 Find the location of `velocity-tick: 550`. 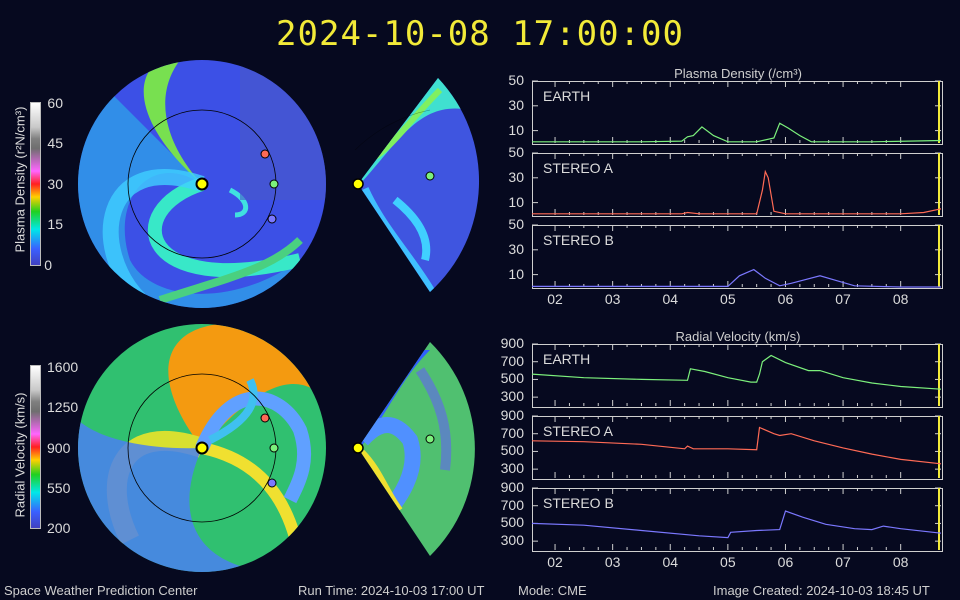

velocity-tick: 550 is located at coordinates (59, 488).